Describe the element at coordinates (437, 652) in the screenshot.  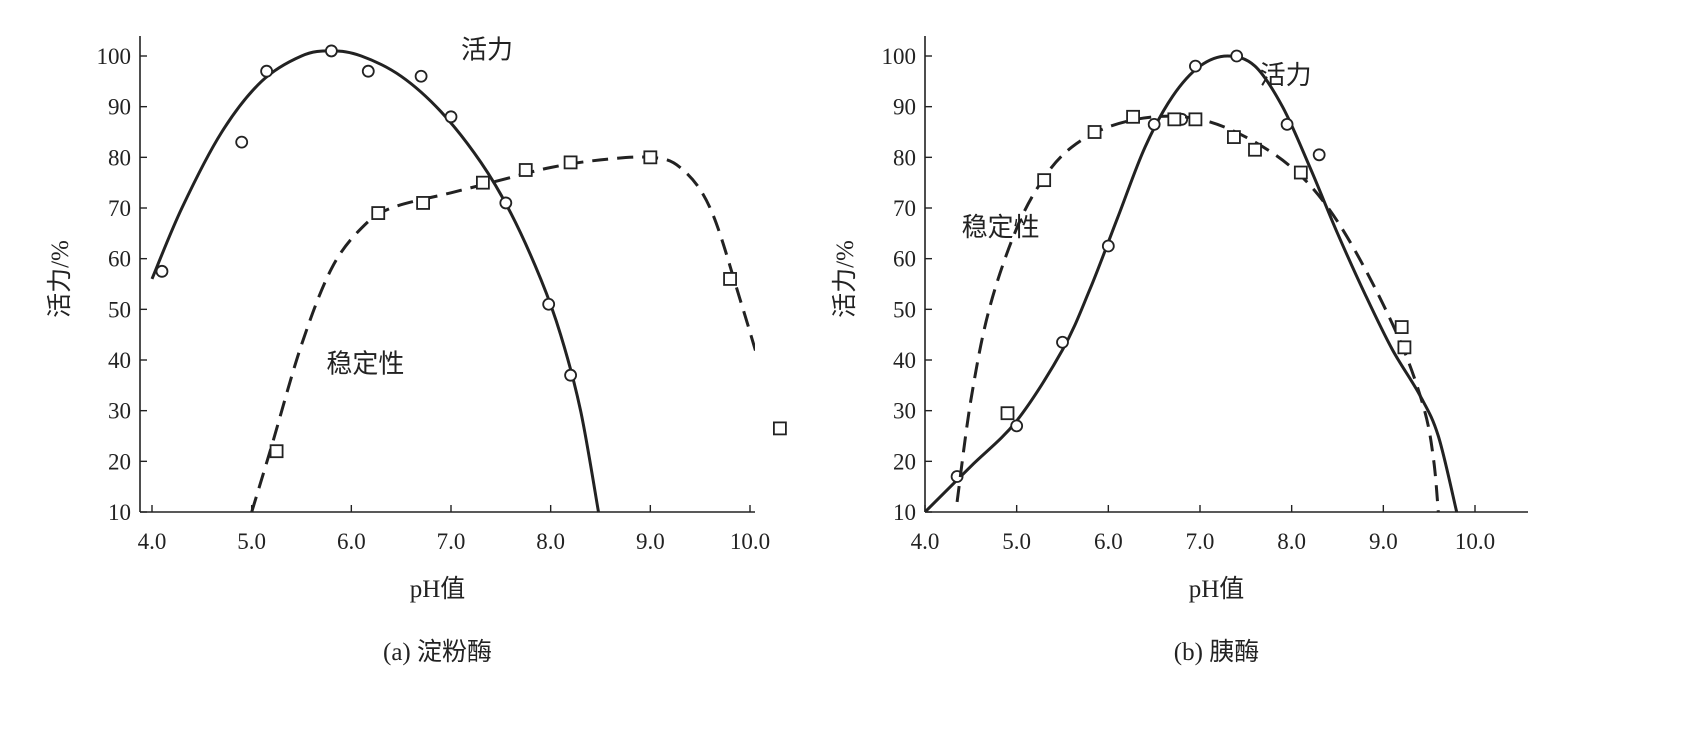
I see `panel-caption: (a) 淀粉酶` at that location.